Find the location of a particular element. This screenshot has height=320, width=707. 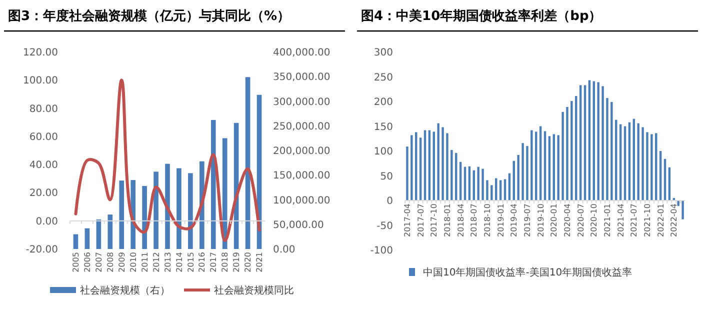

y2-tick-label: 250,000.00 is located at coordinates (301, 126).